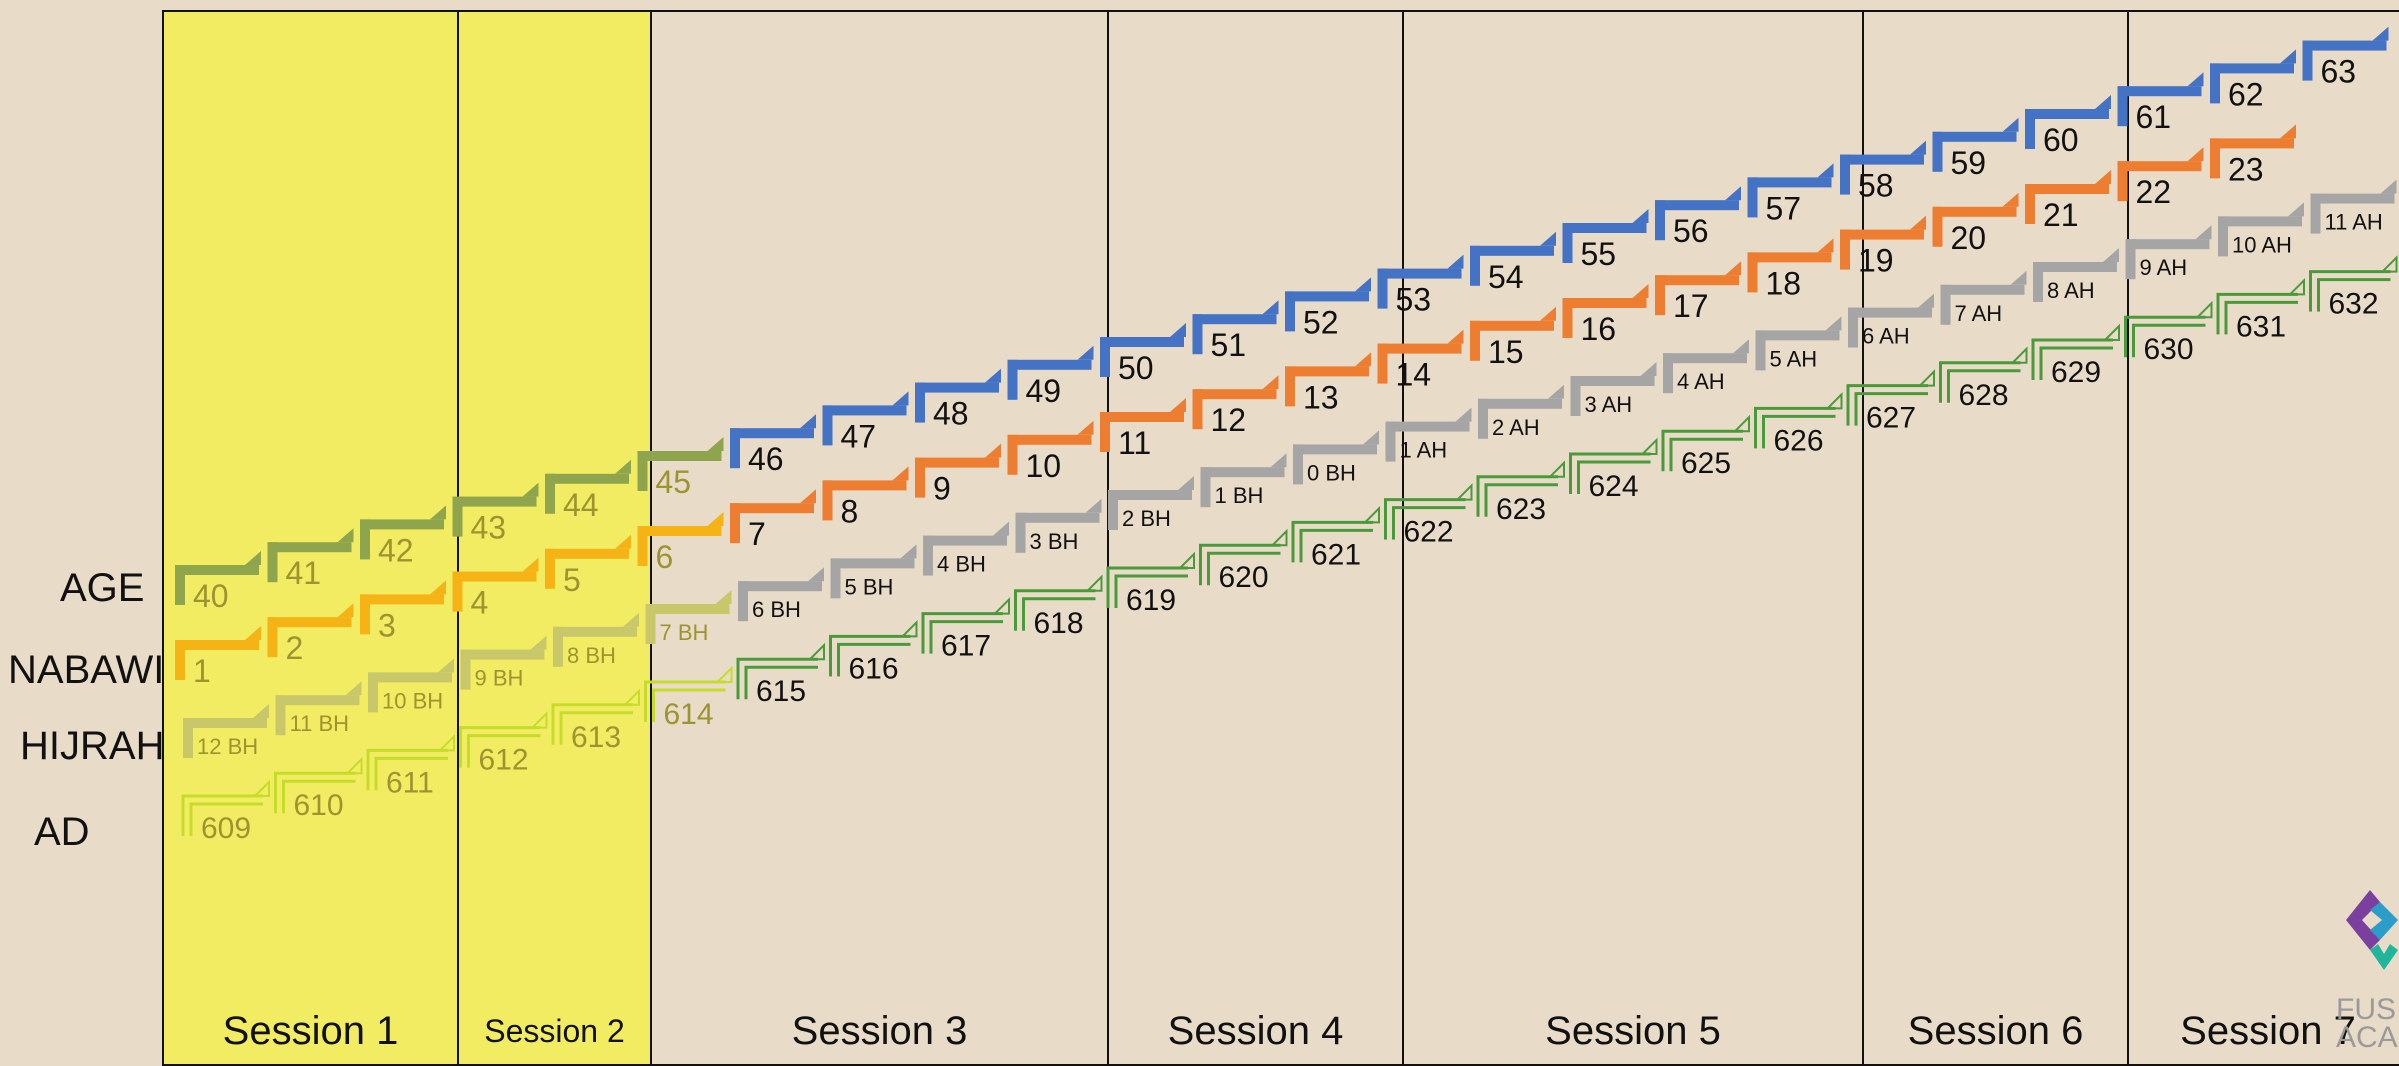 Image resolution: width=2399 pixels, height=1066 pixels. I want to click on step-label-nabawi: 19, so click(1876, 261).